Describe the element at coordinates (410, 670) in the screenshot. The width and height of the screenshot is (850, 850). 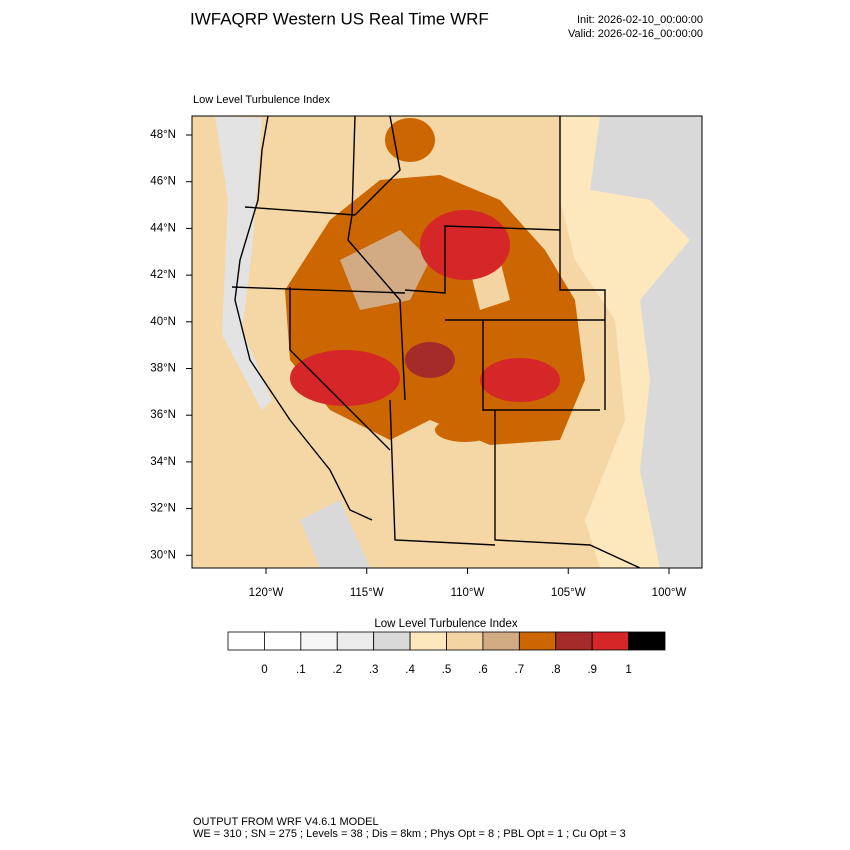
I see `colorbar-label: .4` at that location.